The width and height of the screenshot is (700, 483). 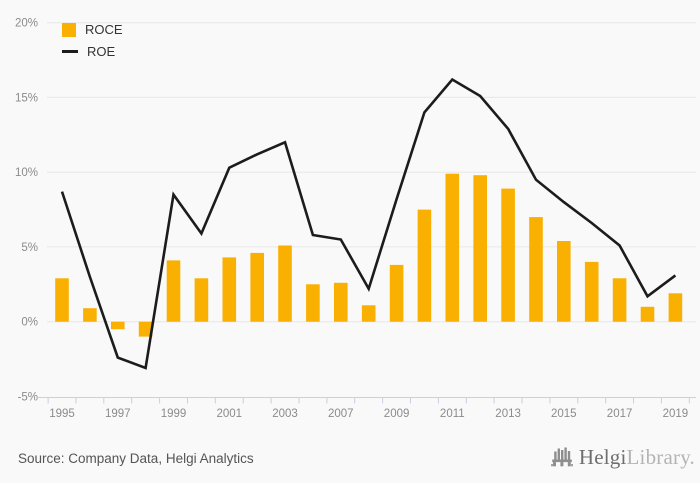 What do you see at coordinates (26, 24) in the screenshot?
I see `y-axis-tick-label: 20%` at bounding box center [26, 24].